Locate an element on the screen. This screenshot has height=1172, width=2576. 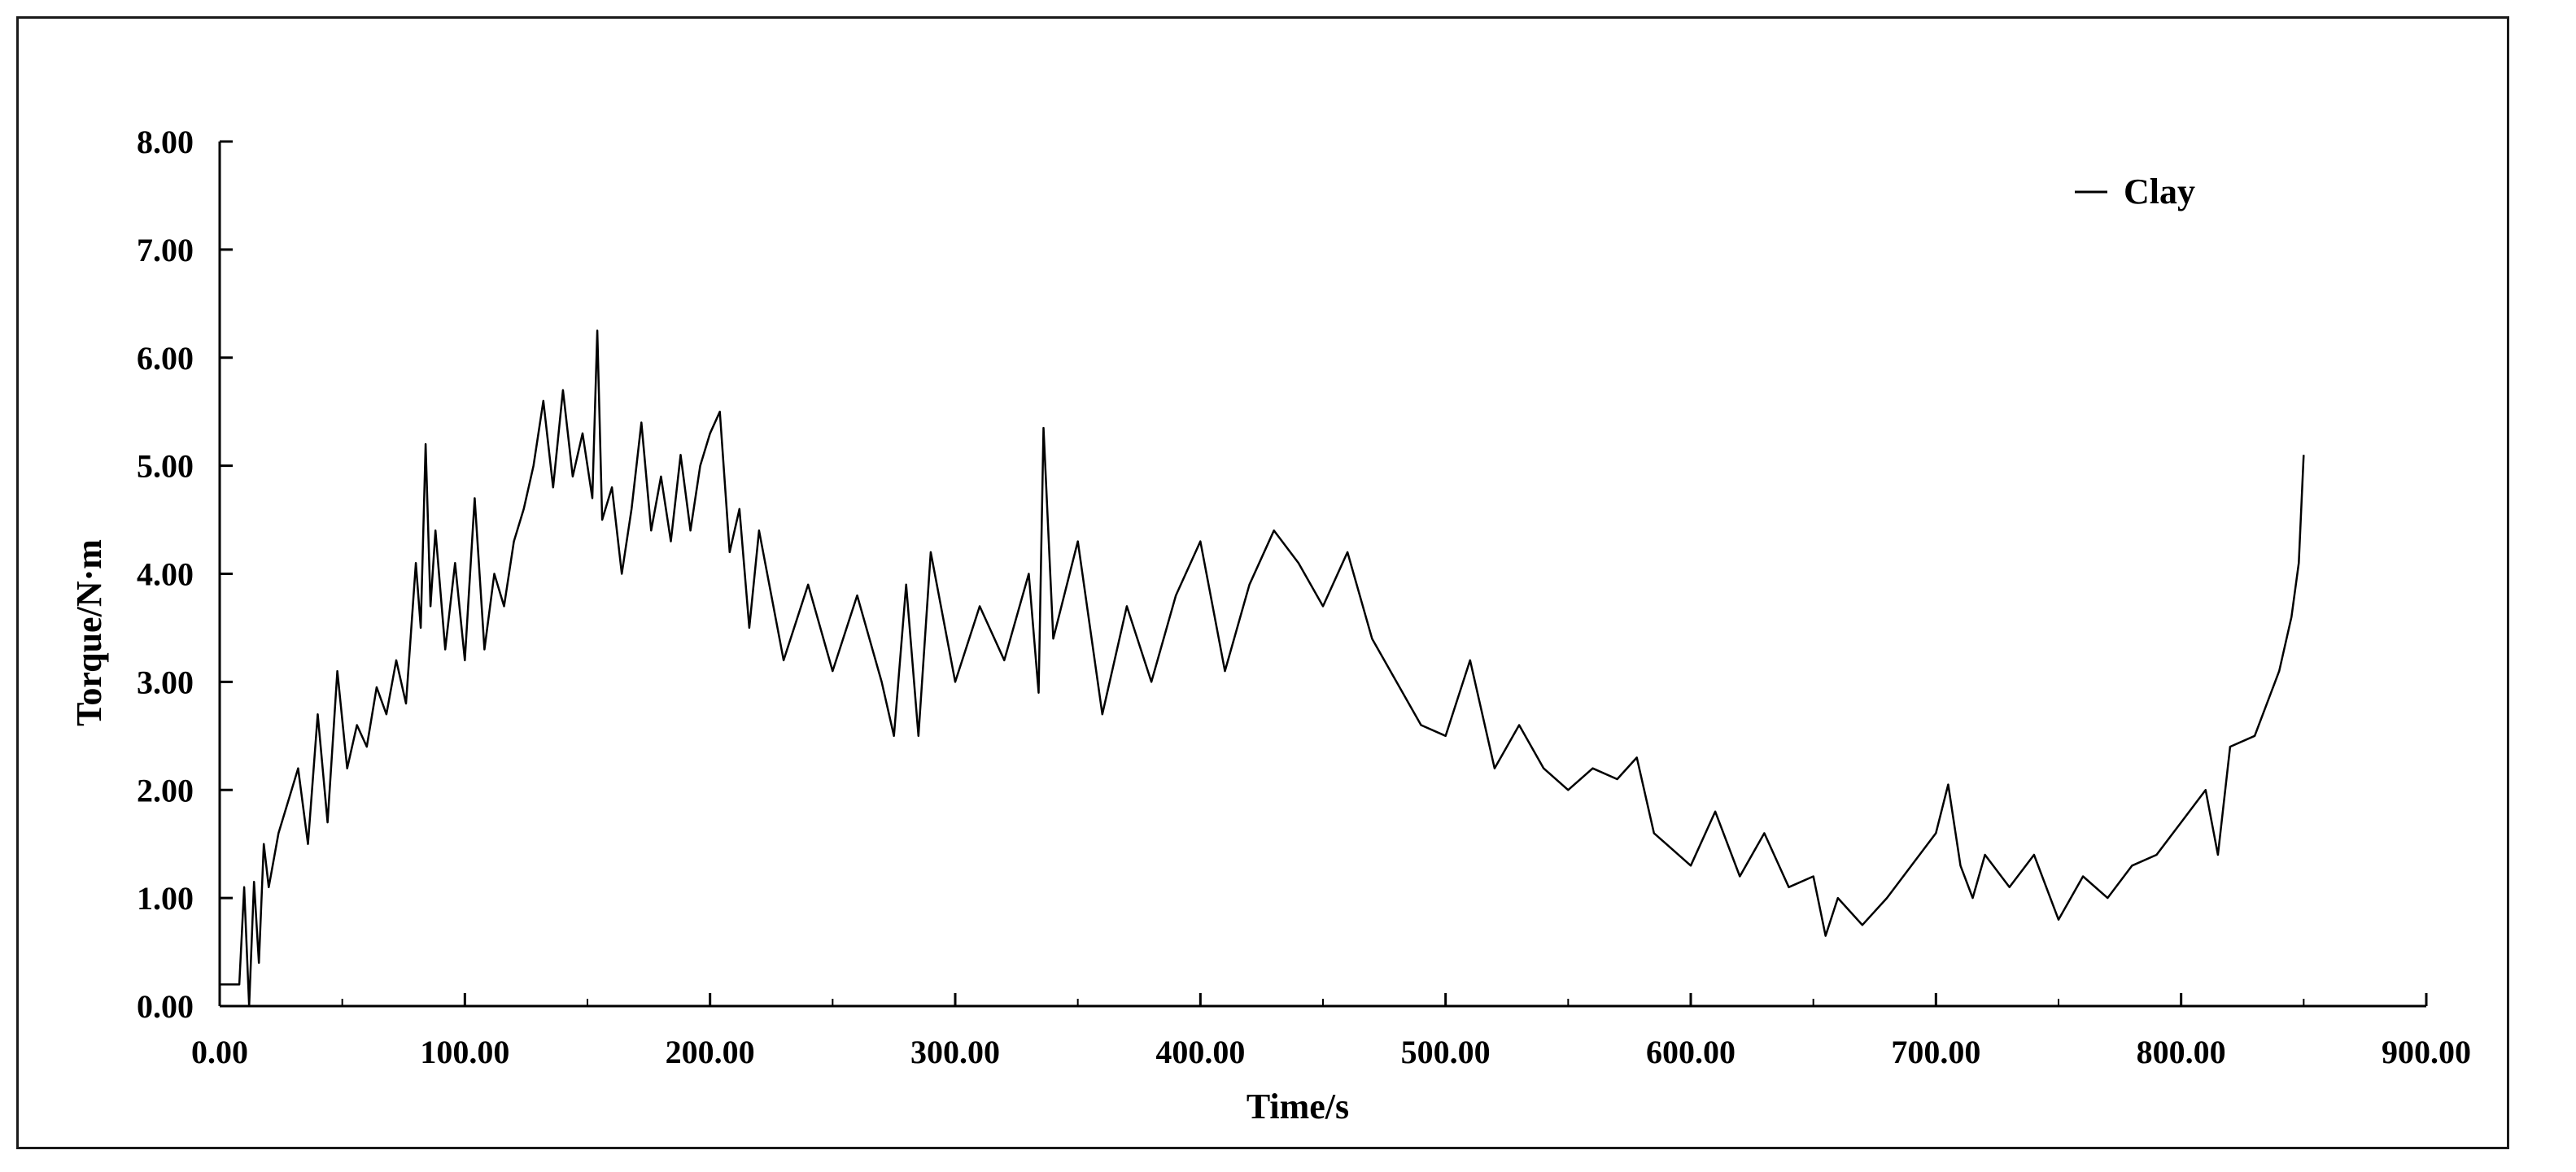
y-tick-label: 7.00 is located at coordinates (165, 250).